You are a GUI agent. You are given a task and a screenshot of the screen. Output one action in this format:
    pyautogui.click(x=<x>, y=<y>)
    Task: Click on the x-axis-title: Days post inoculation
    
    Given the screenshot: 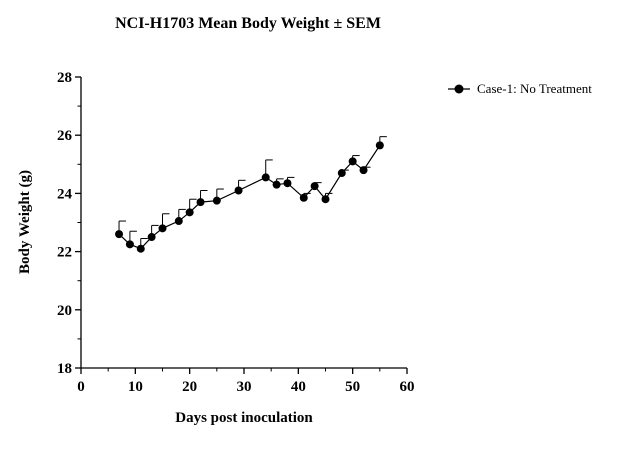 What is the action you would take?
    pyautogui.click(x=244, y=418)
    